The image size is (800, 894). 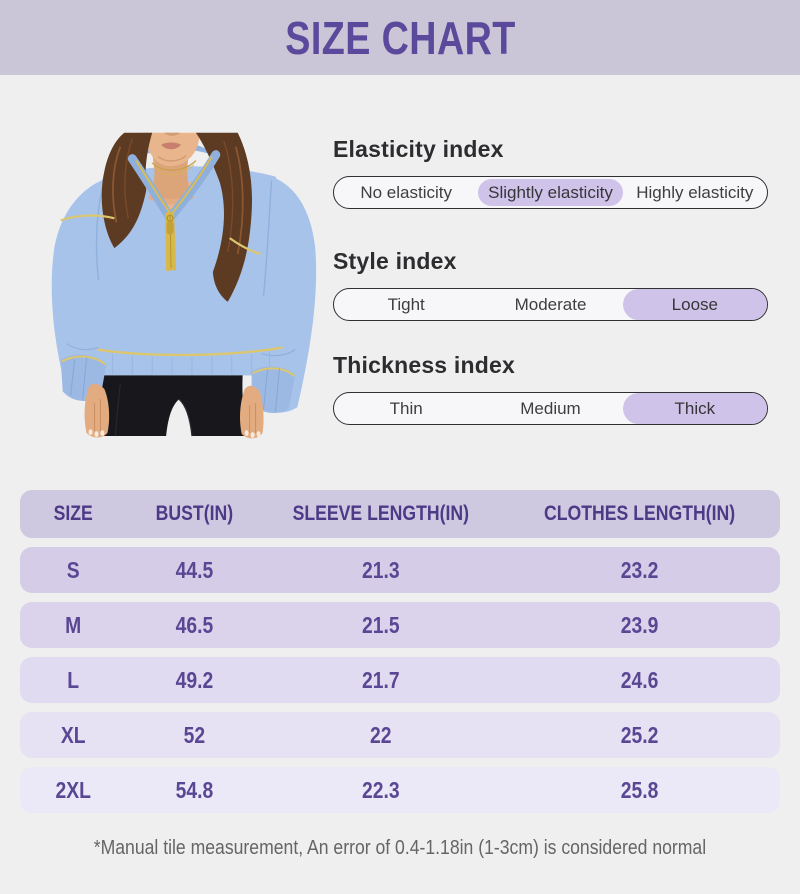 What do you see at coordinates (195, 734) in the screenshot?
I see `cell-bust: 52` at bounding box center [195, 734].